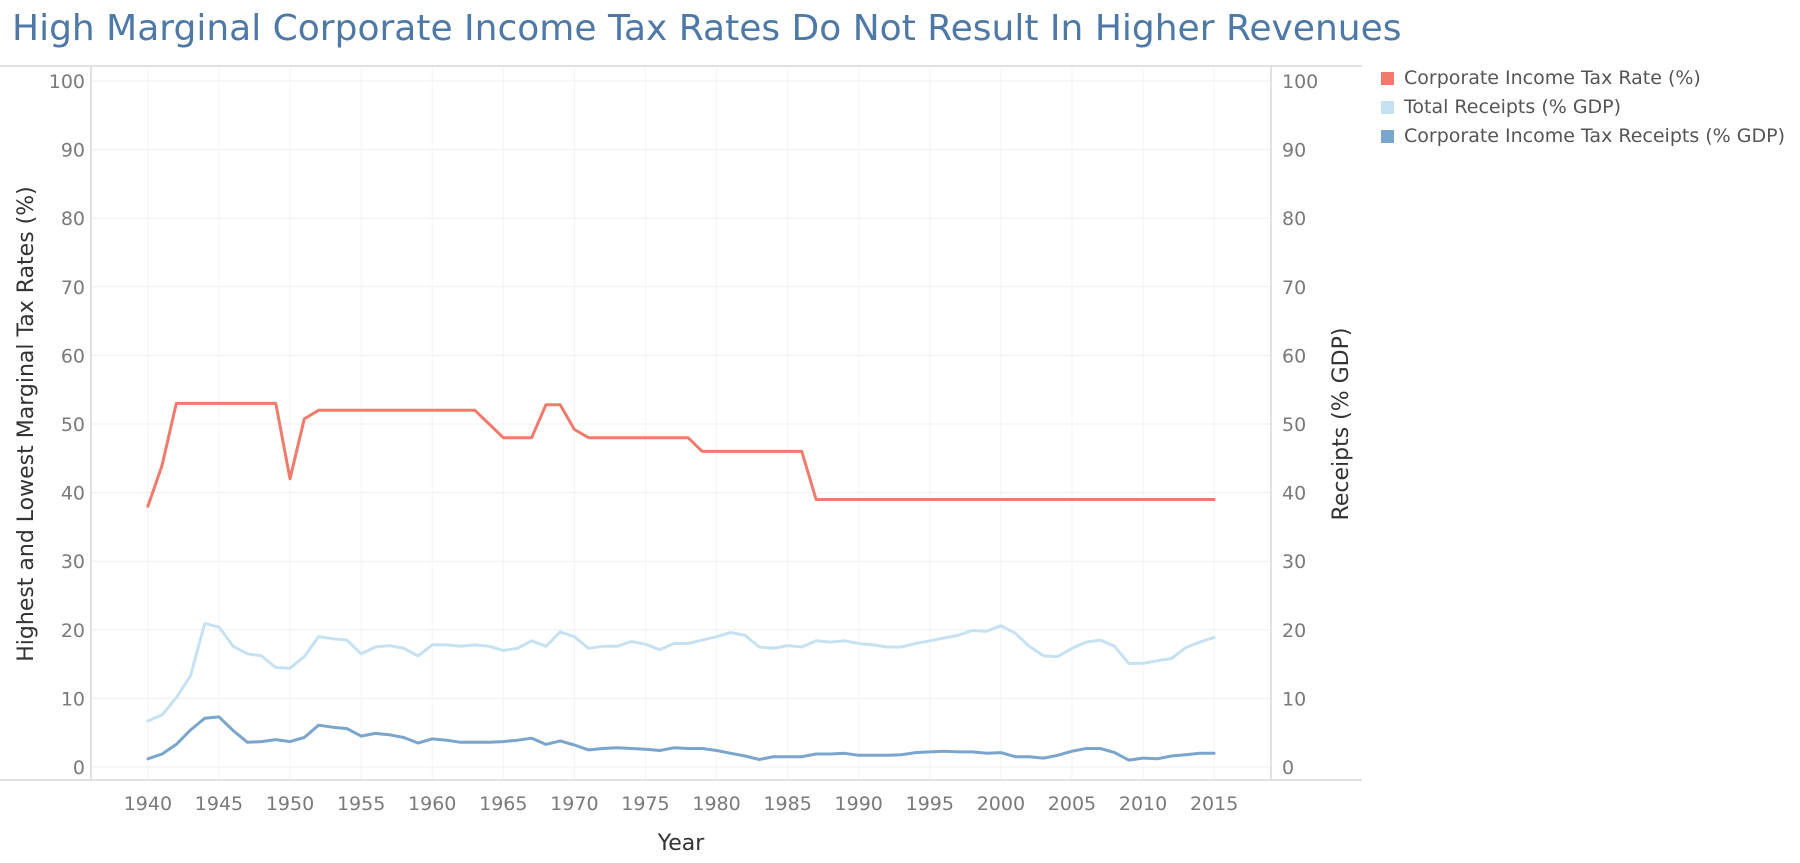  Describe the element at coordinates (1294, 699) in the screenshot. I see `y-tick-label-right: 10` at that location.